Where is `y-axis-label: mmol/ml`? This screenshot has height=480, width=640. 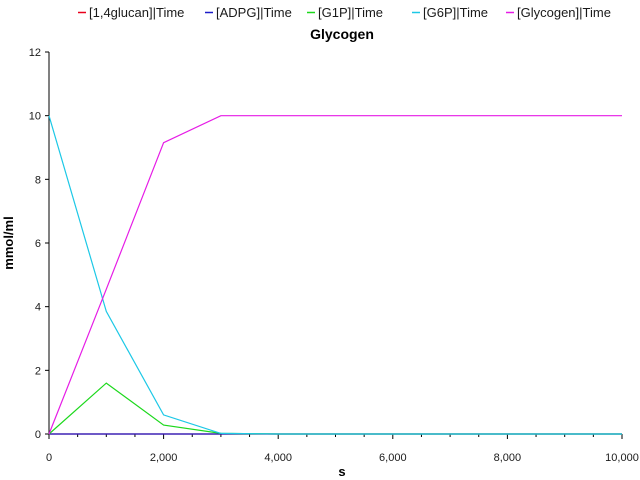
y-axis-label: mmol/ml is located at coordinates (8, 242).